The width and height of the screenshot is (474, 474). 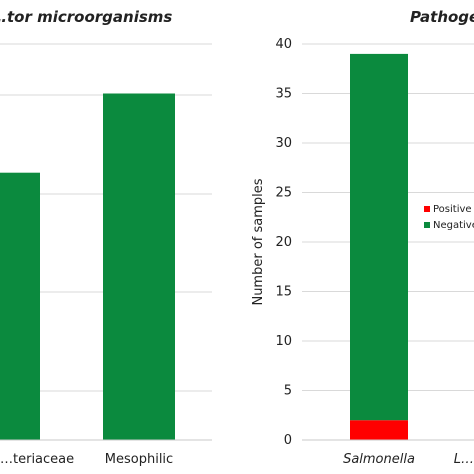 I want to click on right-bars, so click(x=379, y=246).